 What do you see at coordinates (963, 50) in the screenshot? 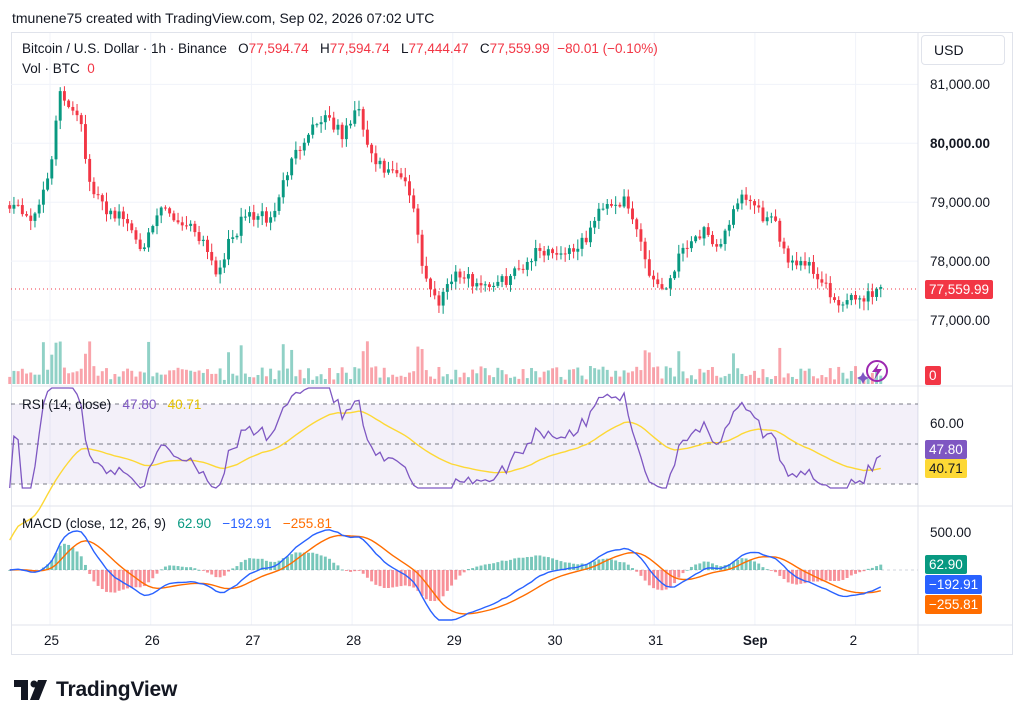
I see `currency-button: USD` at bounding box center [963, 50].